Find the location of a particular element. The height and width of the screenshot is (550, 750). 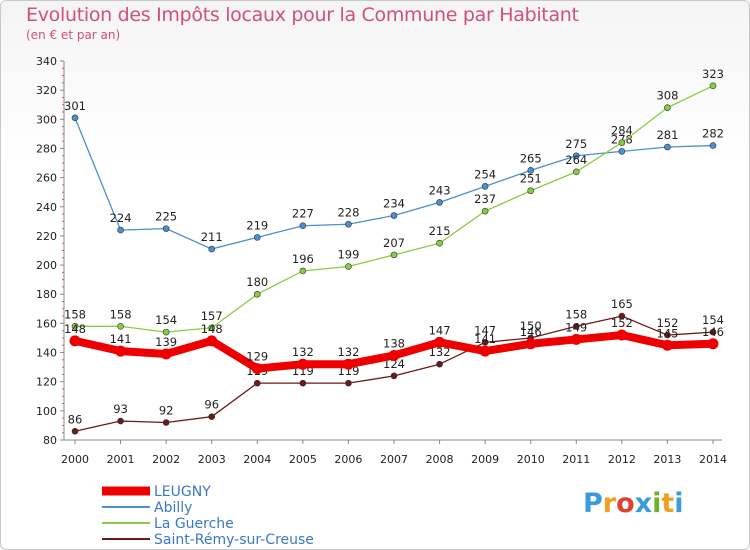

logo-letter: t is located at coordinates (668, 503).